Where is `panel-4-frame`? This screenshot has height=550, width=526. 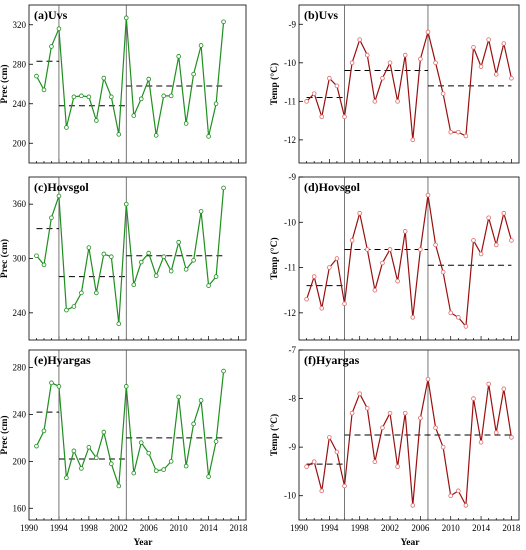 panel-4-frame is located at coordinates (409, 258).